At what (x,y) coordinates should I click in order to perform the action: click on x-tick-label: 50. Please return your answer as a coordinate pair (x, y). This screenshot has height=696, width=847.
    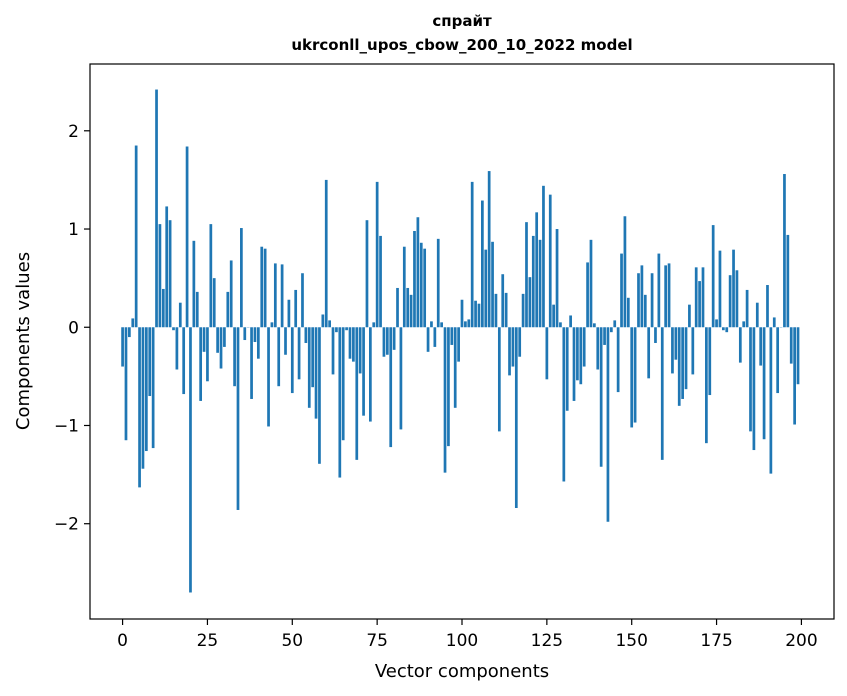
    Looking at the image, I should click on (292, 641).